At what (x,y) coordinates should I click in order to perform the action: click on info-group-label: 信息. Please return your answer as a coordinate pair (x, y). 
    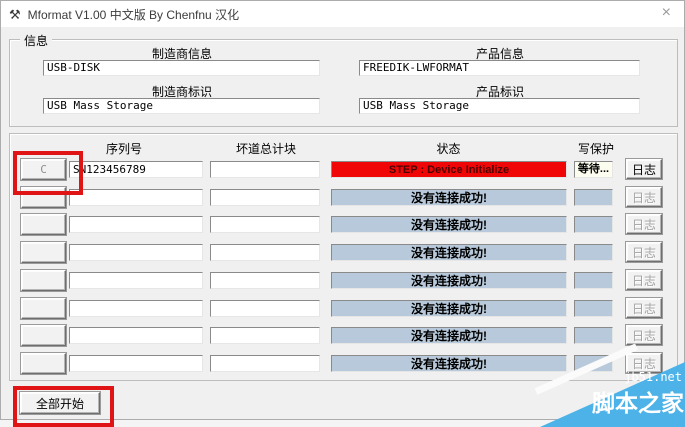
    Looking at the image, I should click on (36, 40).